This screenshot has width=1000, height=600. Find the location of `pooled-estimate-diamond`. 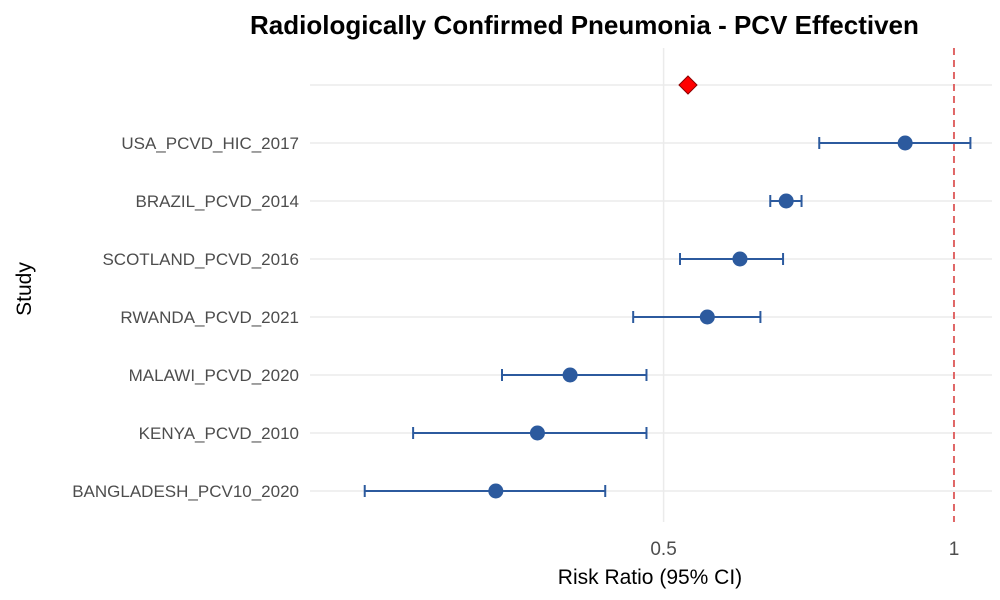

pooled-estimate-diamond is located at coordinates (688, 85).